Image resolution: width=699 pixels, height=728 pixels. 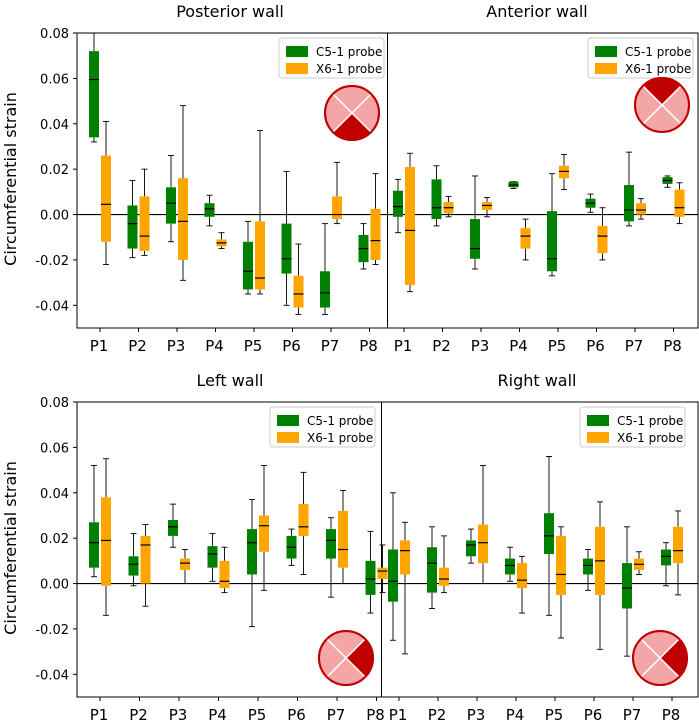 What do you see at coordinates (291, 346) in the screenshot?
I see `x-tick-label: P6` at bounding box center [291, 346].